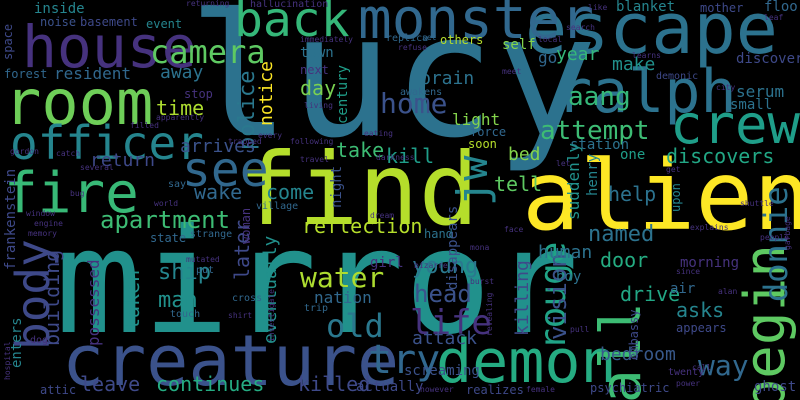  Describe the element at coordinates (326, 39) in the screenshot. I see `word-immediately: immediately` at that location.